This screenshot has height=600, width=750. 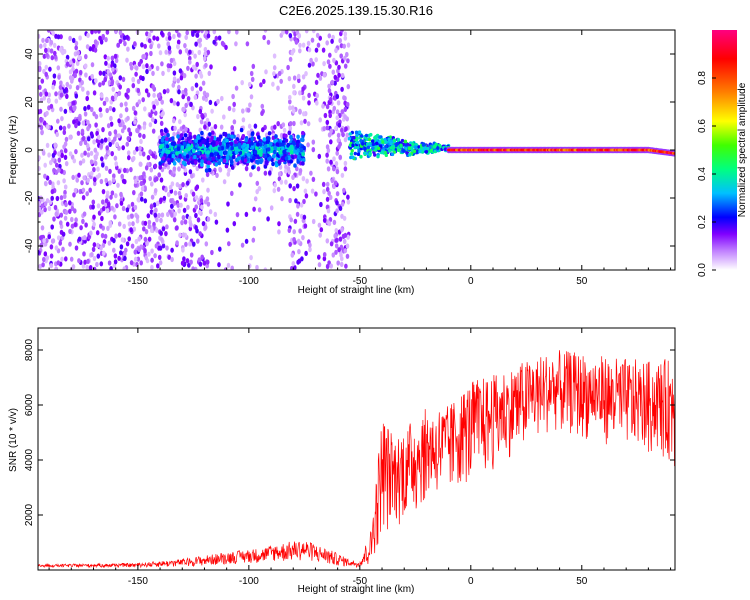 What do you see at coordinates (724, 150) in the screenshot?
I see `colorbar` at bounding box center [724, 150].